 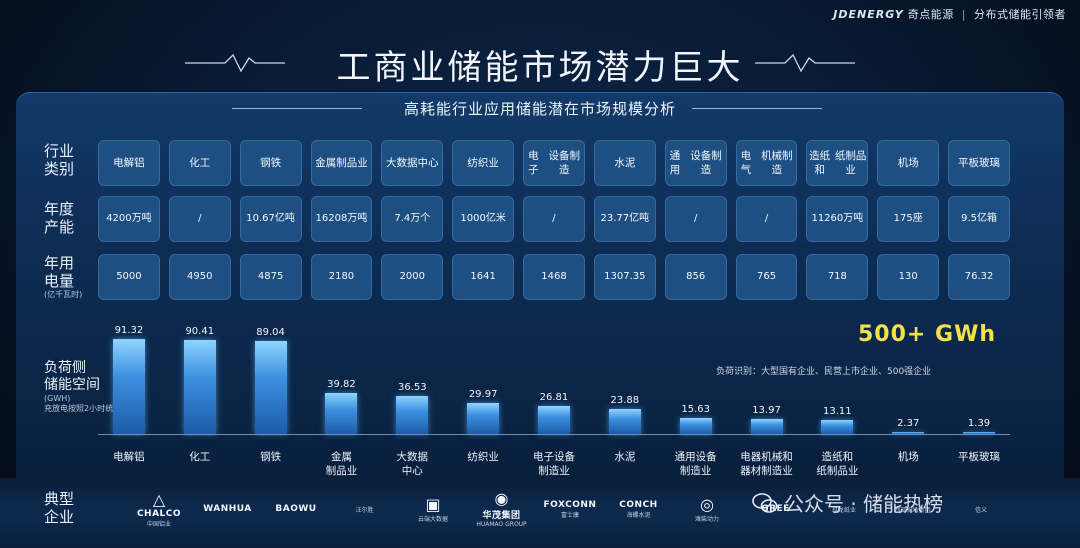 I want to click on output-cell: 16208万吨, so click(x=341, y=219).